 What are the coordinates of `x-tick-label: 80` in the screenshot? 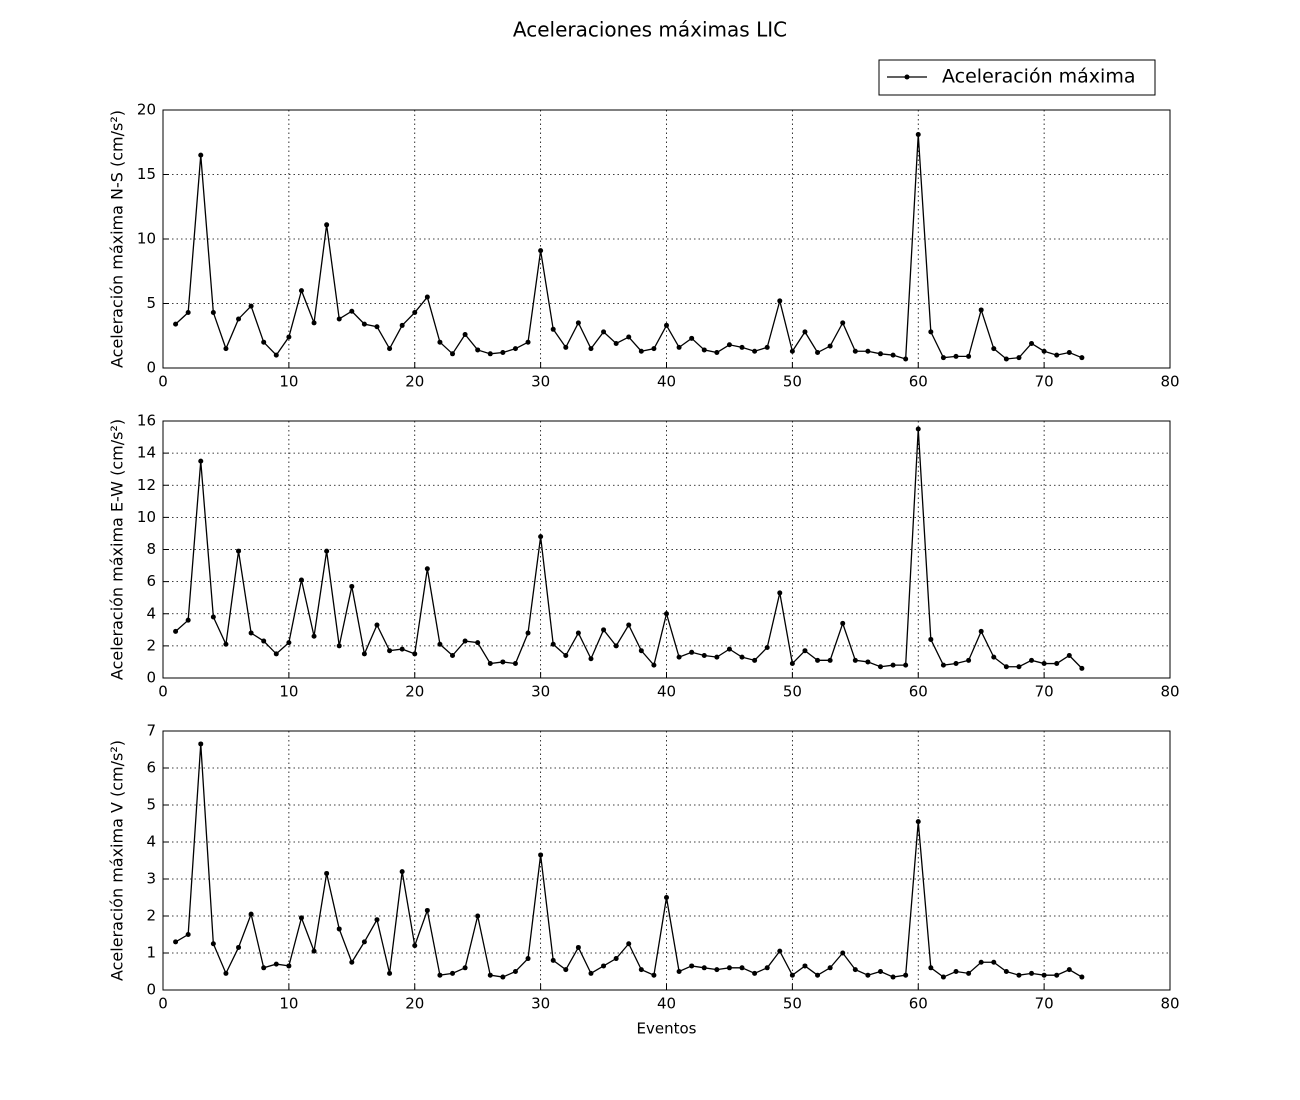 It's located at (1169, 1004).